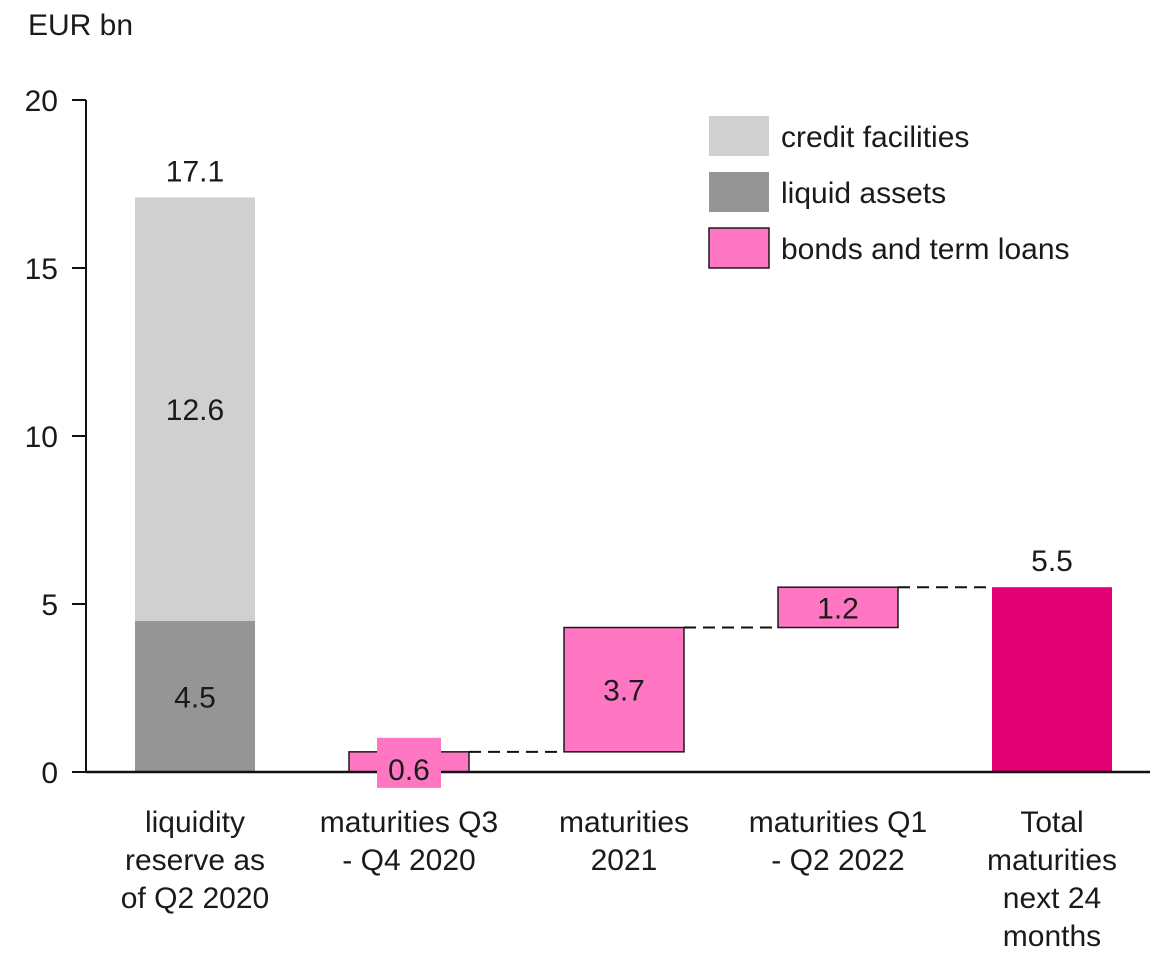 The height and width of the screenshot is (968, 1150). I want to click on x-category-label: maturities Q3, so click(409, 822).